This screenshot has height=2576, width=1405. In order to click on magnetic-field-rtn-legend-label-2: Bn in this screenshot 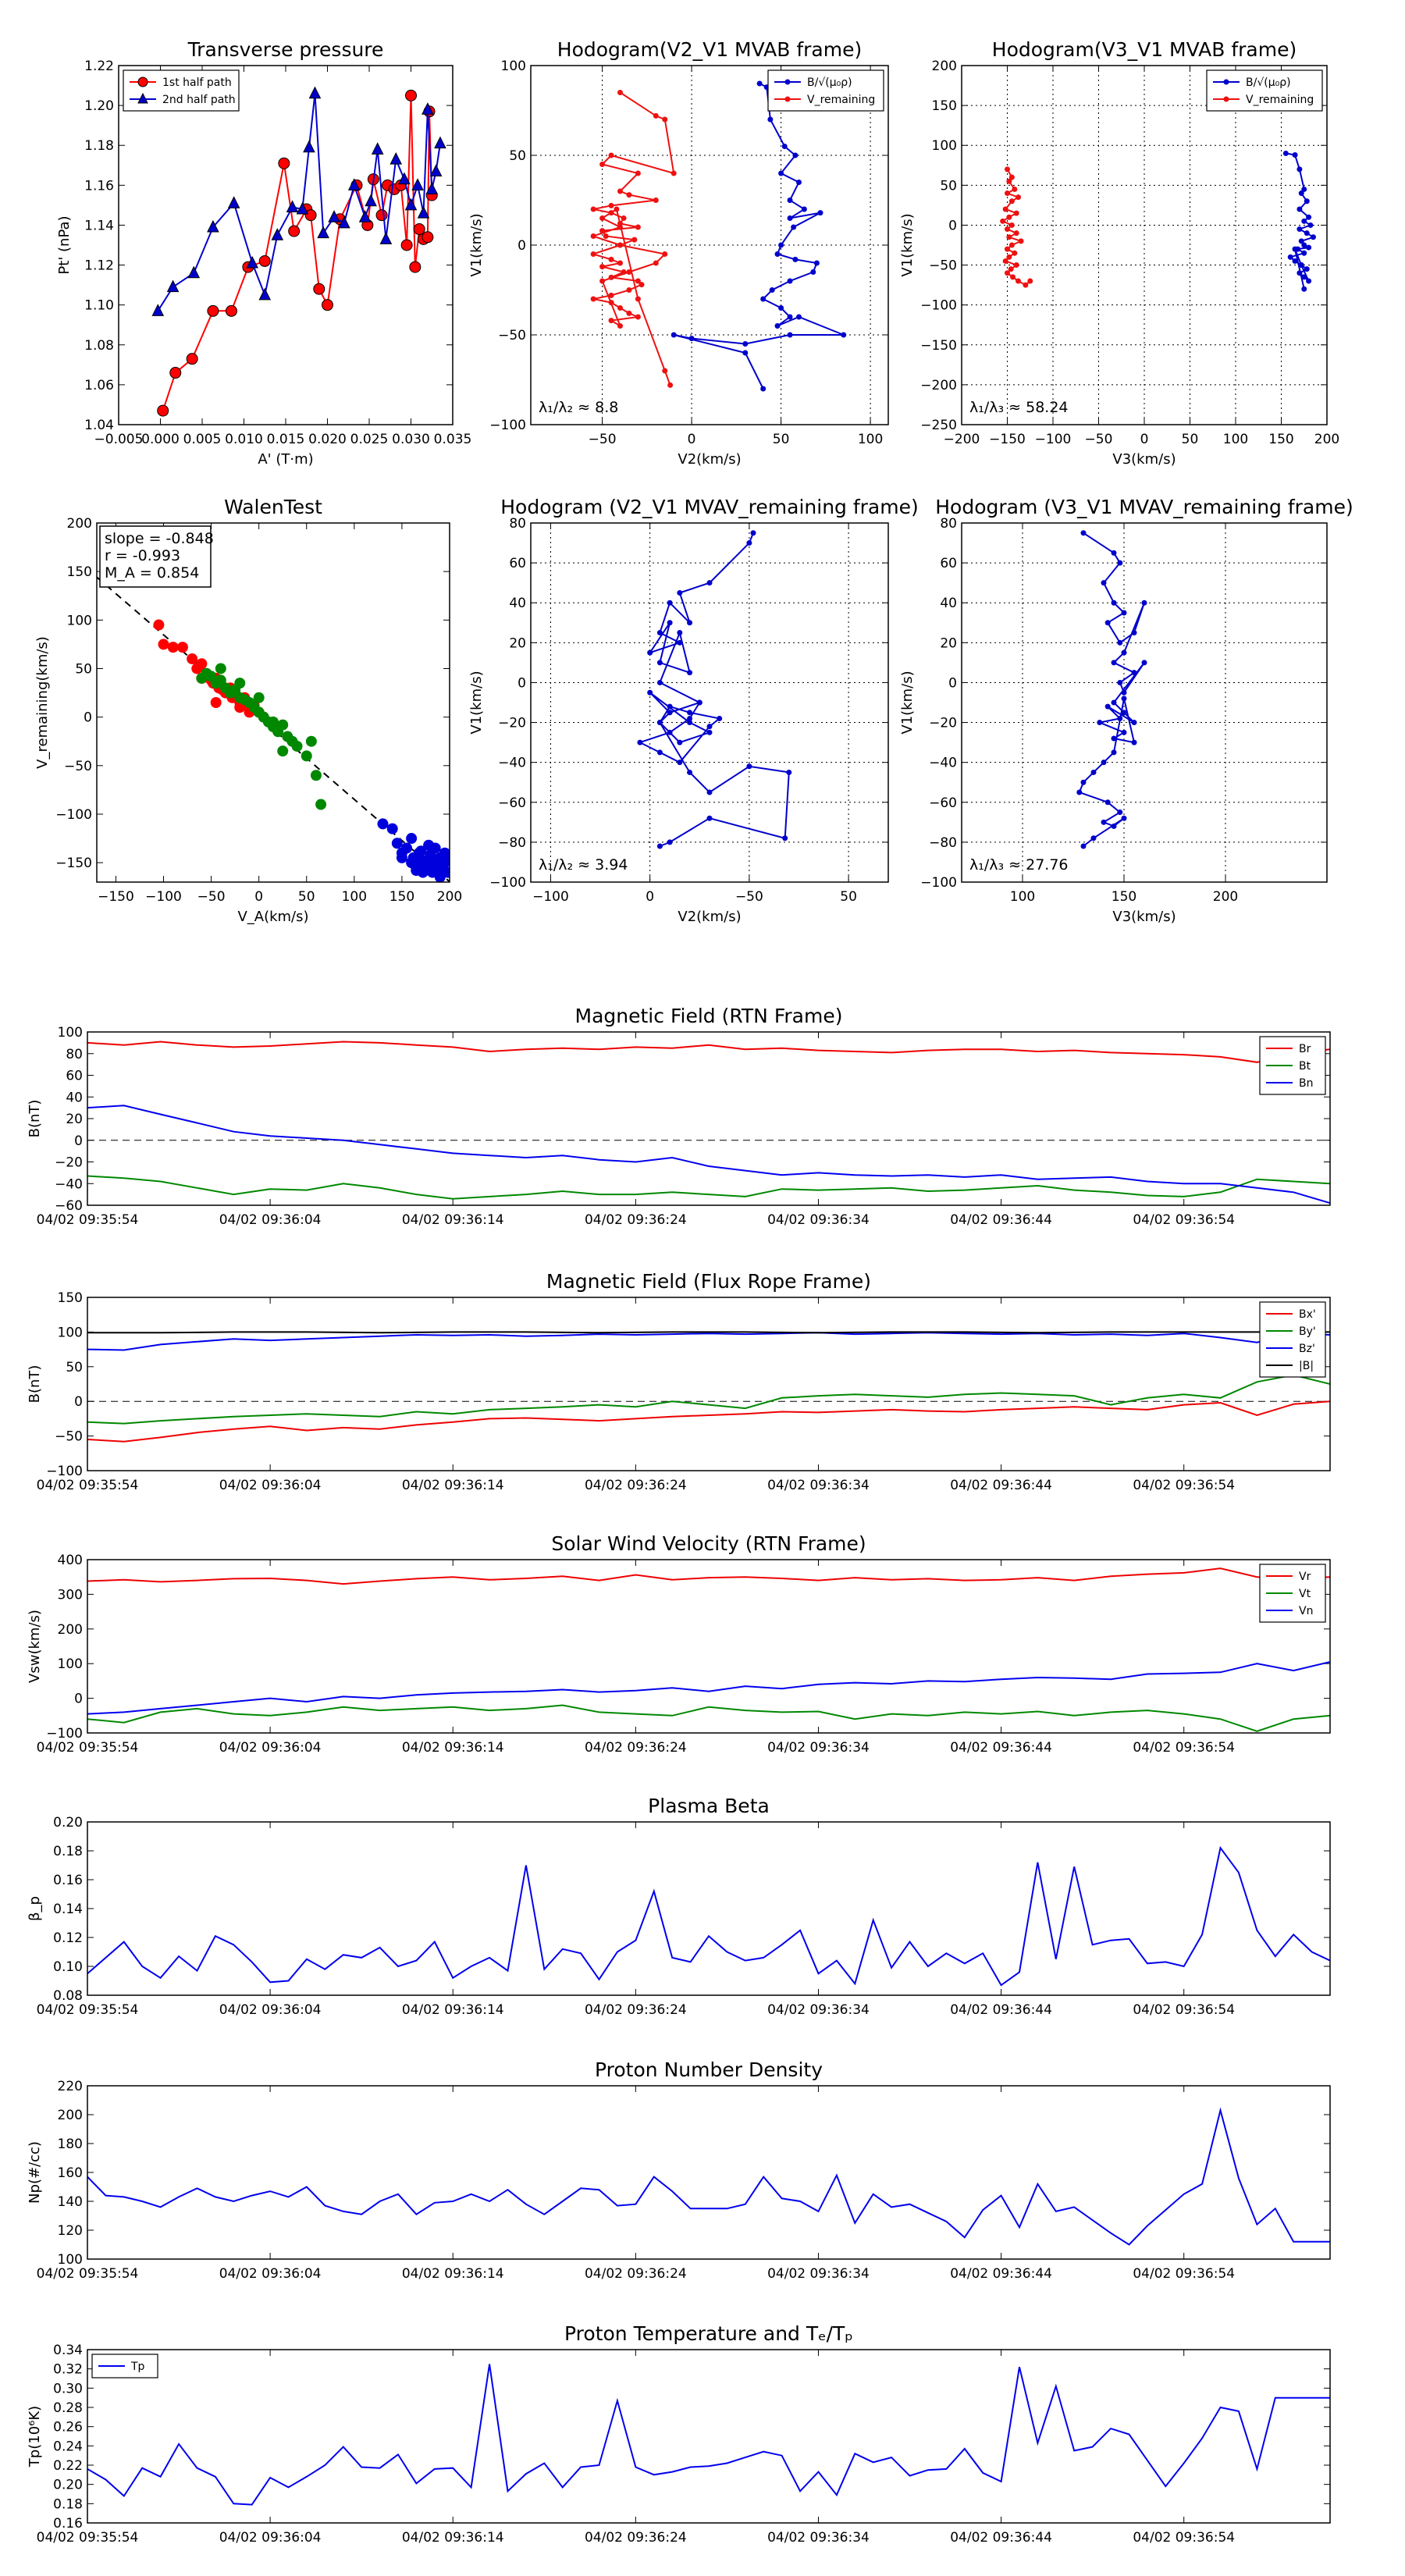, I will do `click(1306, 1083)`.